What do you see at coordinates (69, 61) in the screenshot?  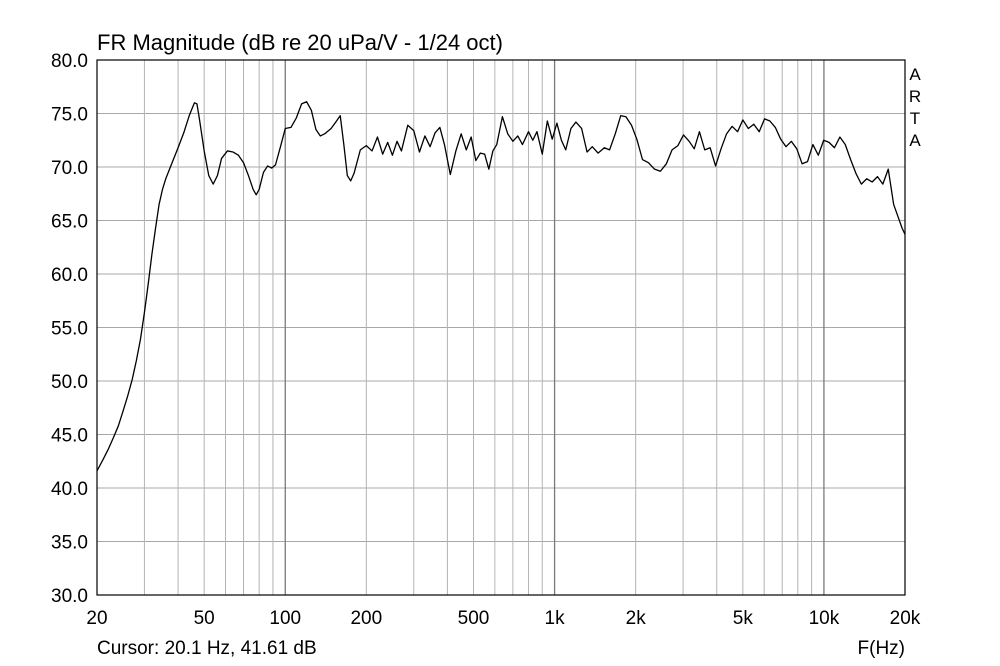 I see `y-tick-label: 80.0` at bounding box center [69, 61].